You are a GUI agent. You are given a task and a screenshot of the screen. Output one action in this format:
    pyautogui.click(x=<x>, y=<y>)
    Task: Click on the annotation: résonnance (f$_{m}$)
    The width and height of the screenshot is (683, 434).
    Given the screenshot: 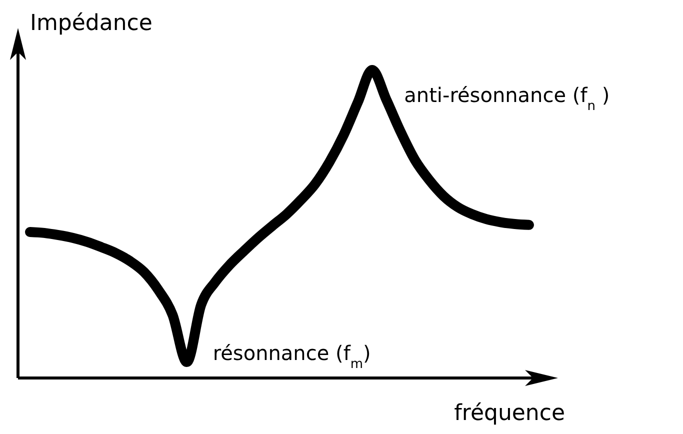 What is the action you would take?
    pyautogui.click(x=291, y=356)
    